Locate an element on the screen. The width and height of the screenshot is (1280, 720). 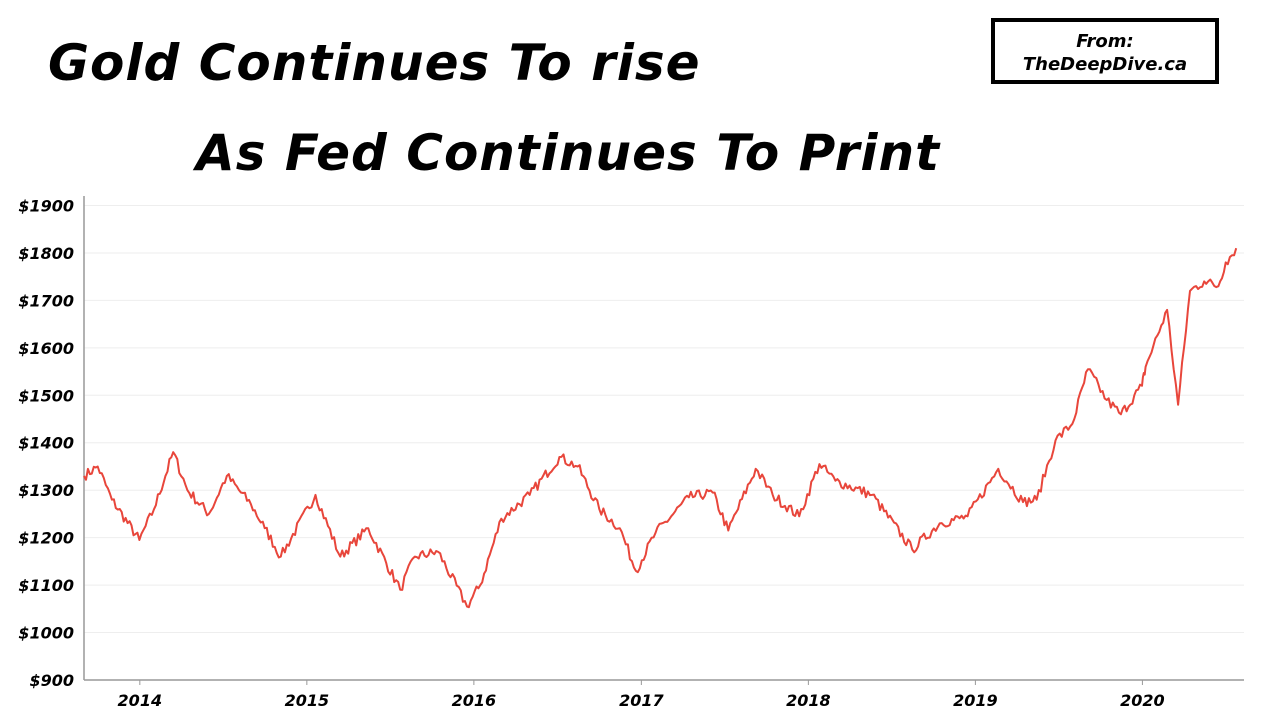
y-tick-label: $1100 is located at coordinates (46, 585).